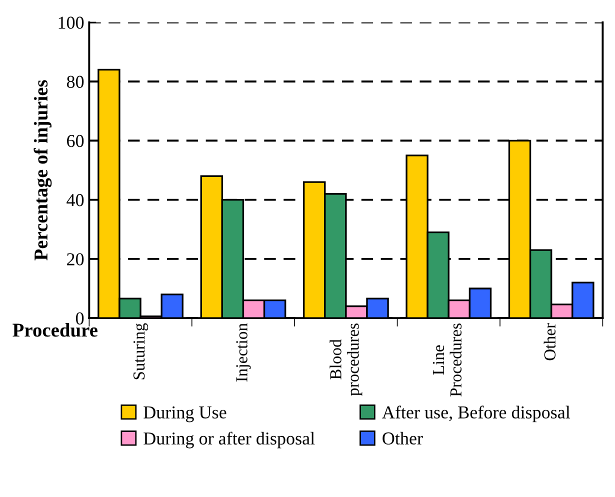  What do you see at coordinates (75, 200) in the screenshot?
I see `y-tick-label: 40` at bounding box center [75, 200].